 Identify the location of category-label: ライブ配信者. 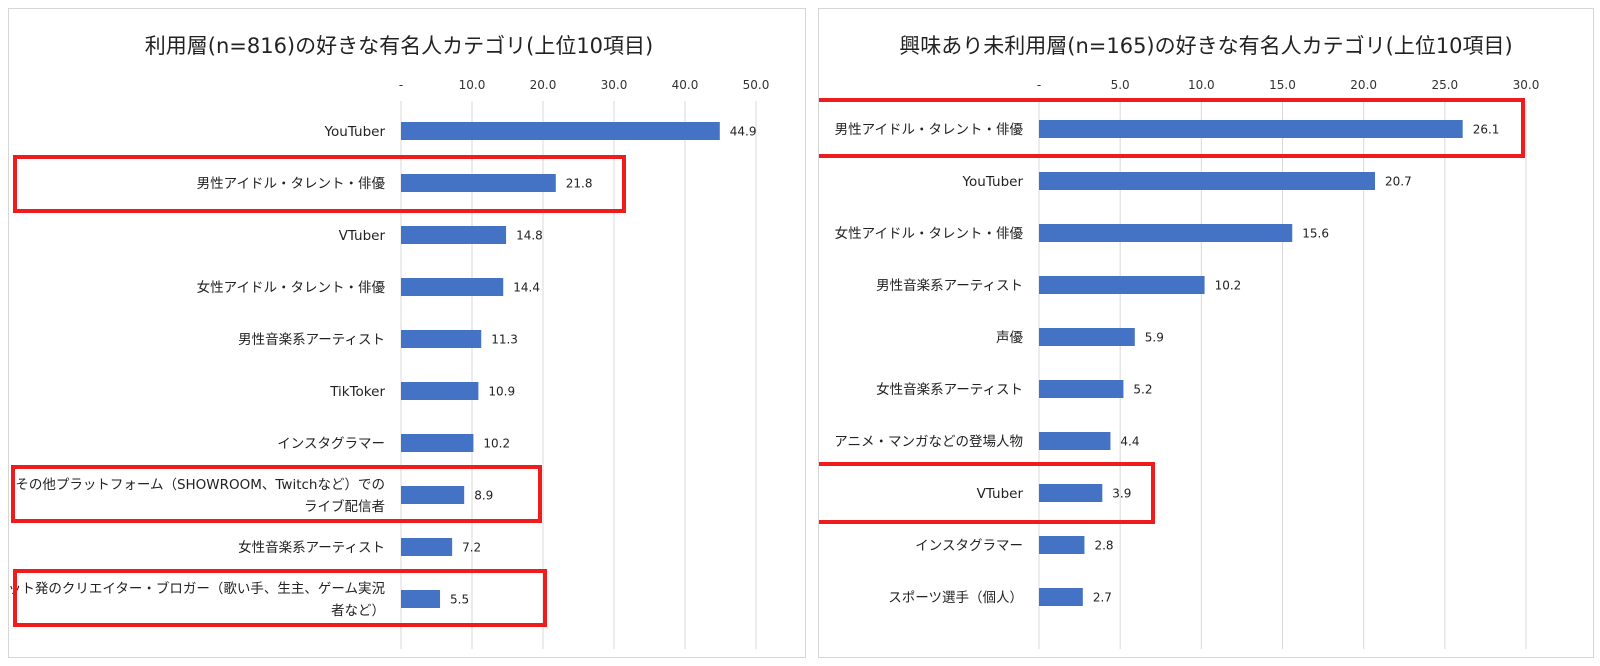
(344, 506).